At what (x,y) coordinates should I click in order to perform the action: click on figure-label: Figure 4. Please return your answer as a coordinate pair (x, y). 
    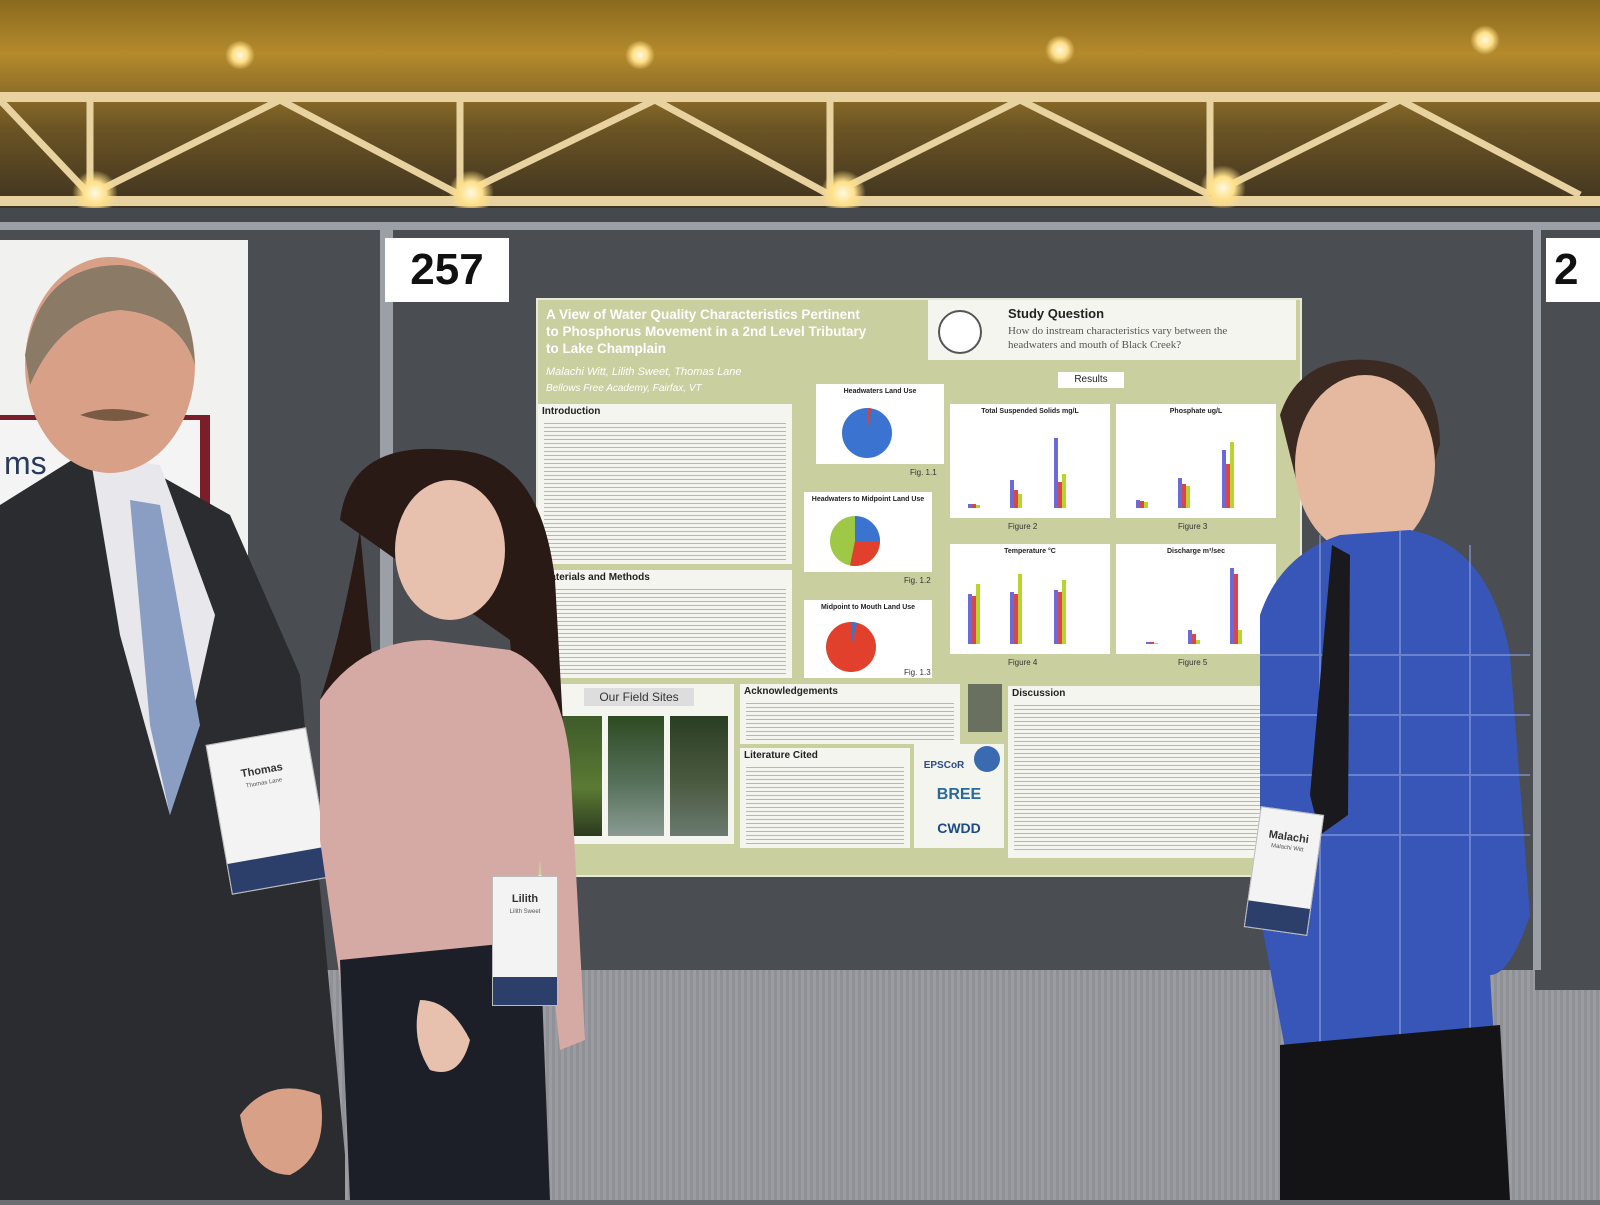
    Looking at the image, I should click on (1023, 662).